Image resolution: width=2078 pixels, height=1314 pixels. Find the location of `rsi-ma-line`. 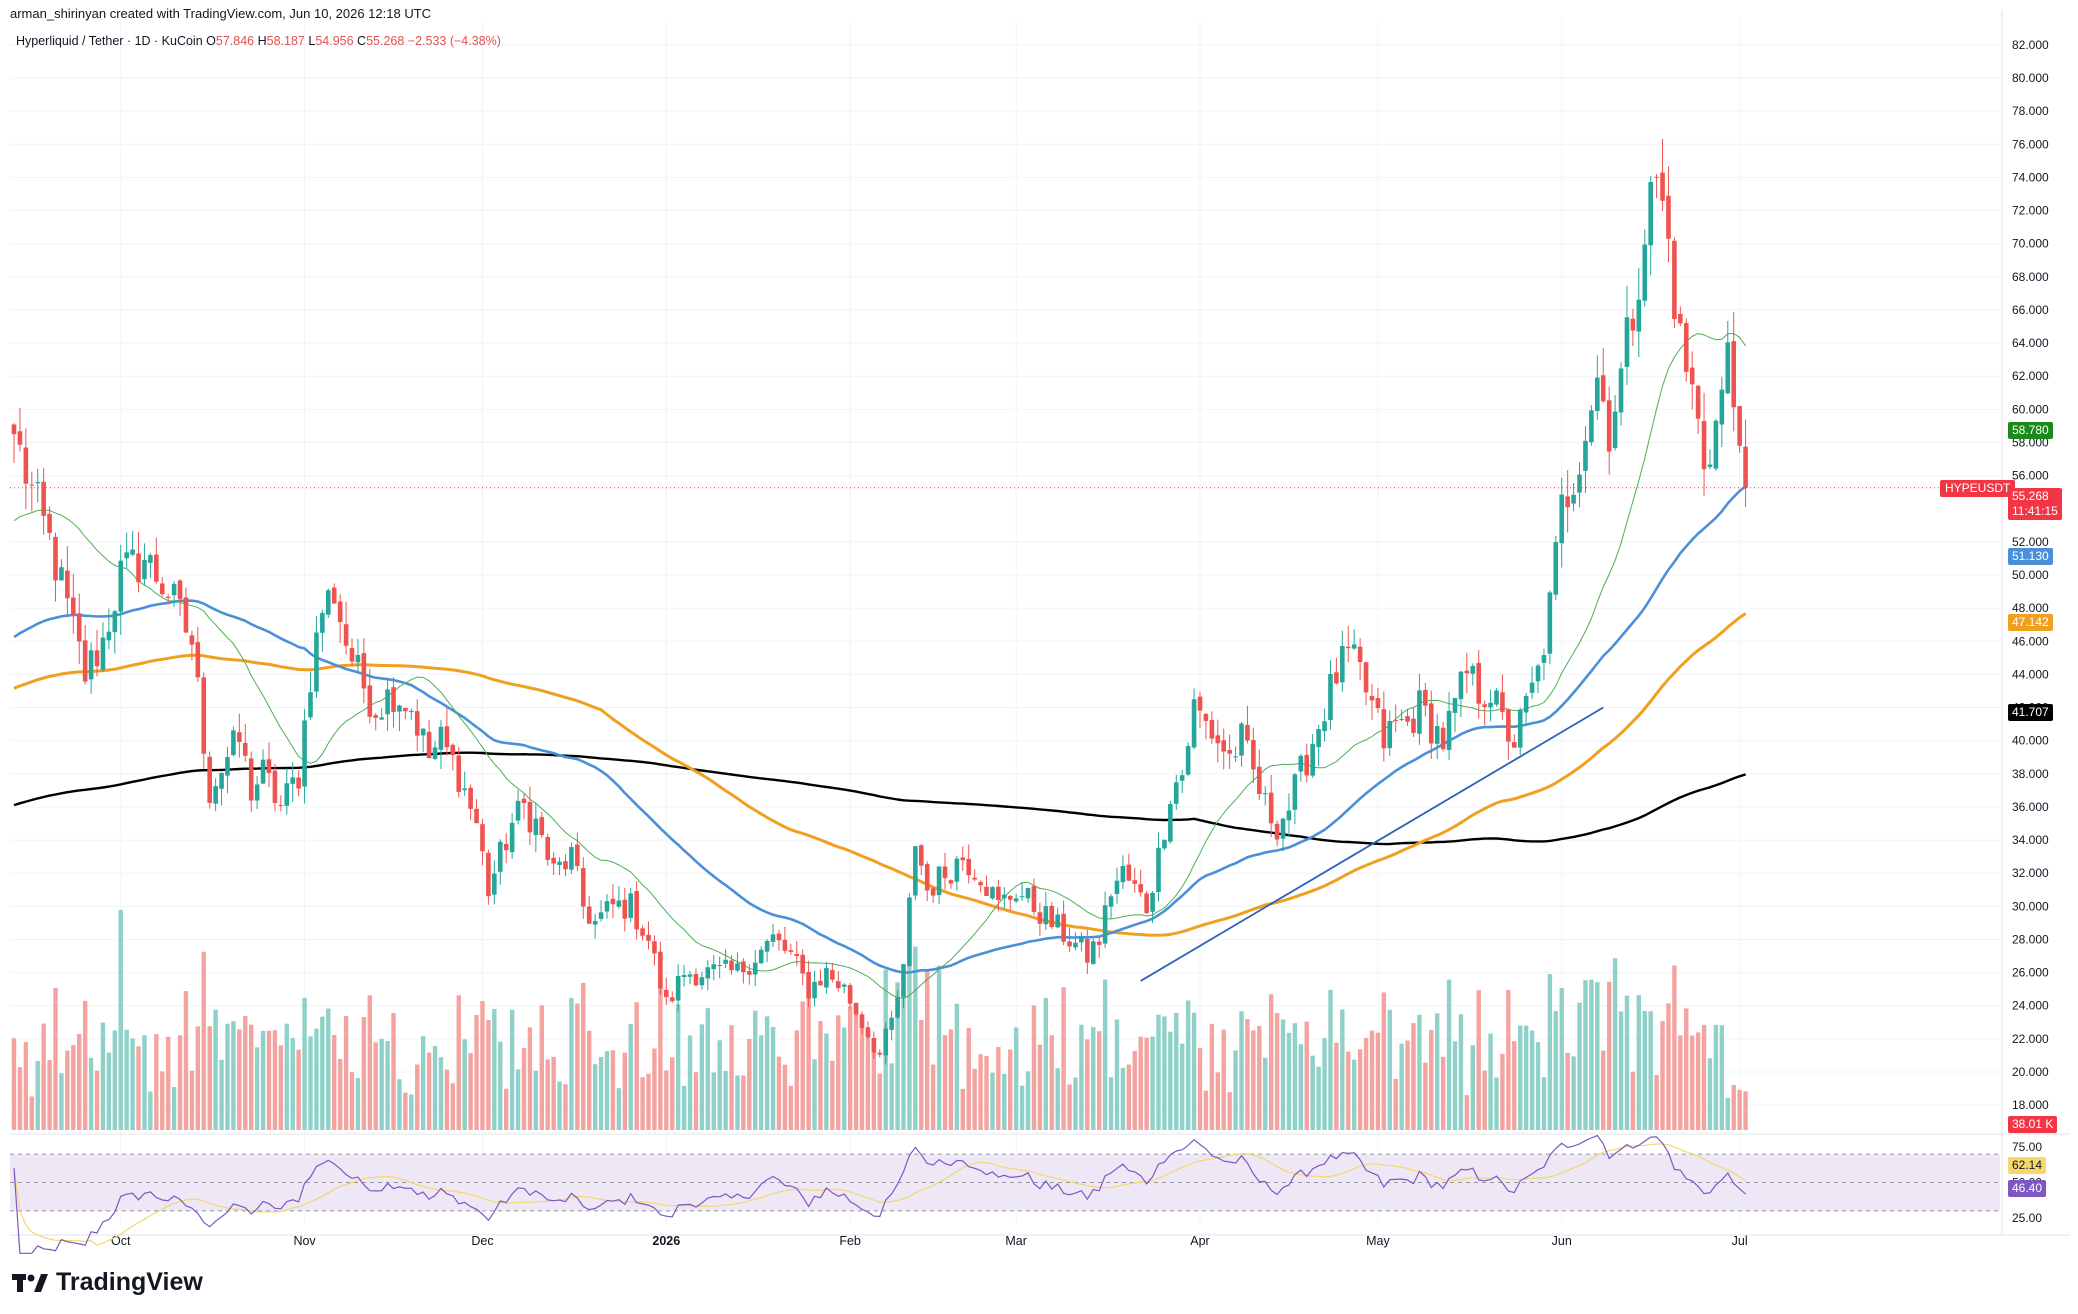

rsi-ma-line is located at coordinates (879, 1194).